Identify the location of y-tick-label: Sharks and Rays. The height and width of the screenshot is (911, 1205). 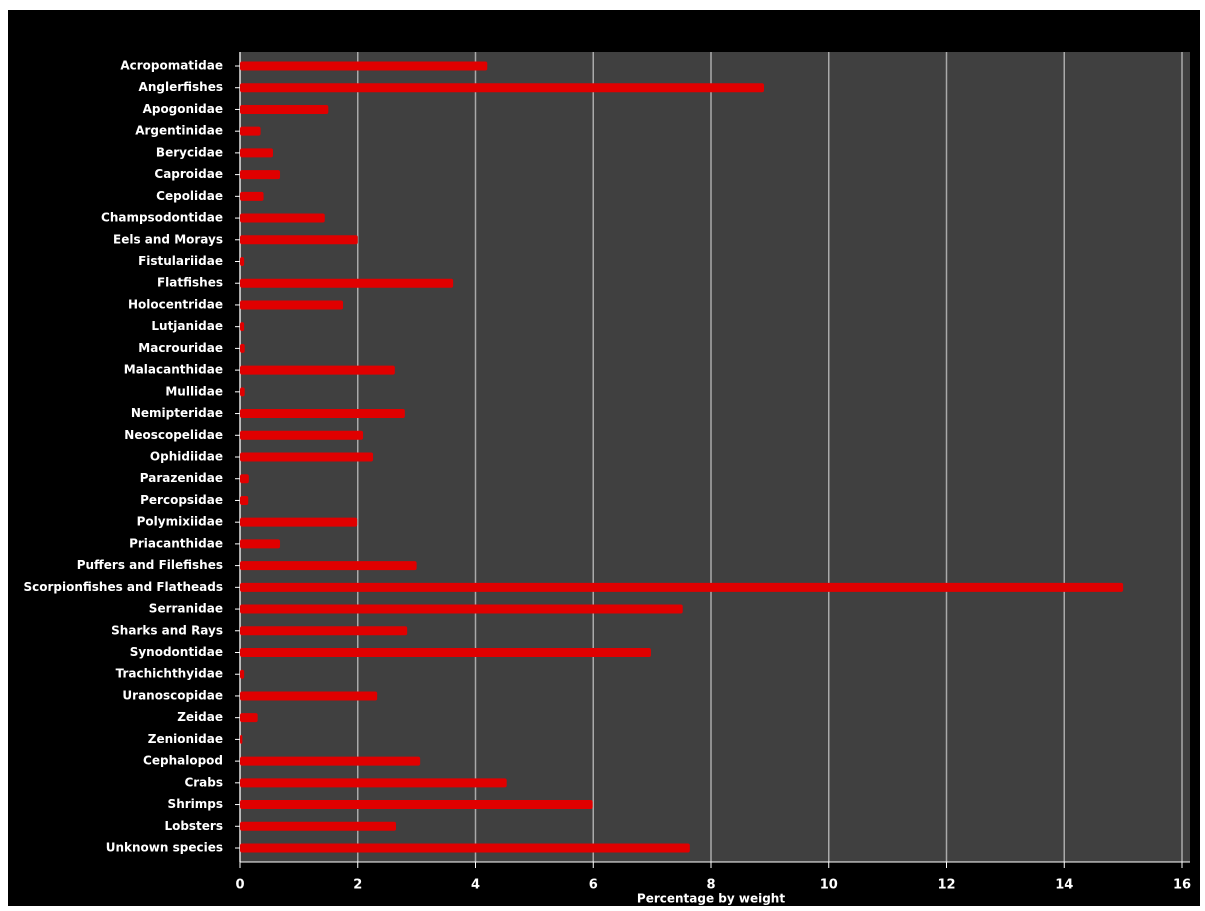
(167, 630).